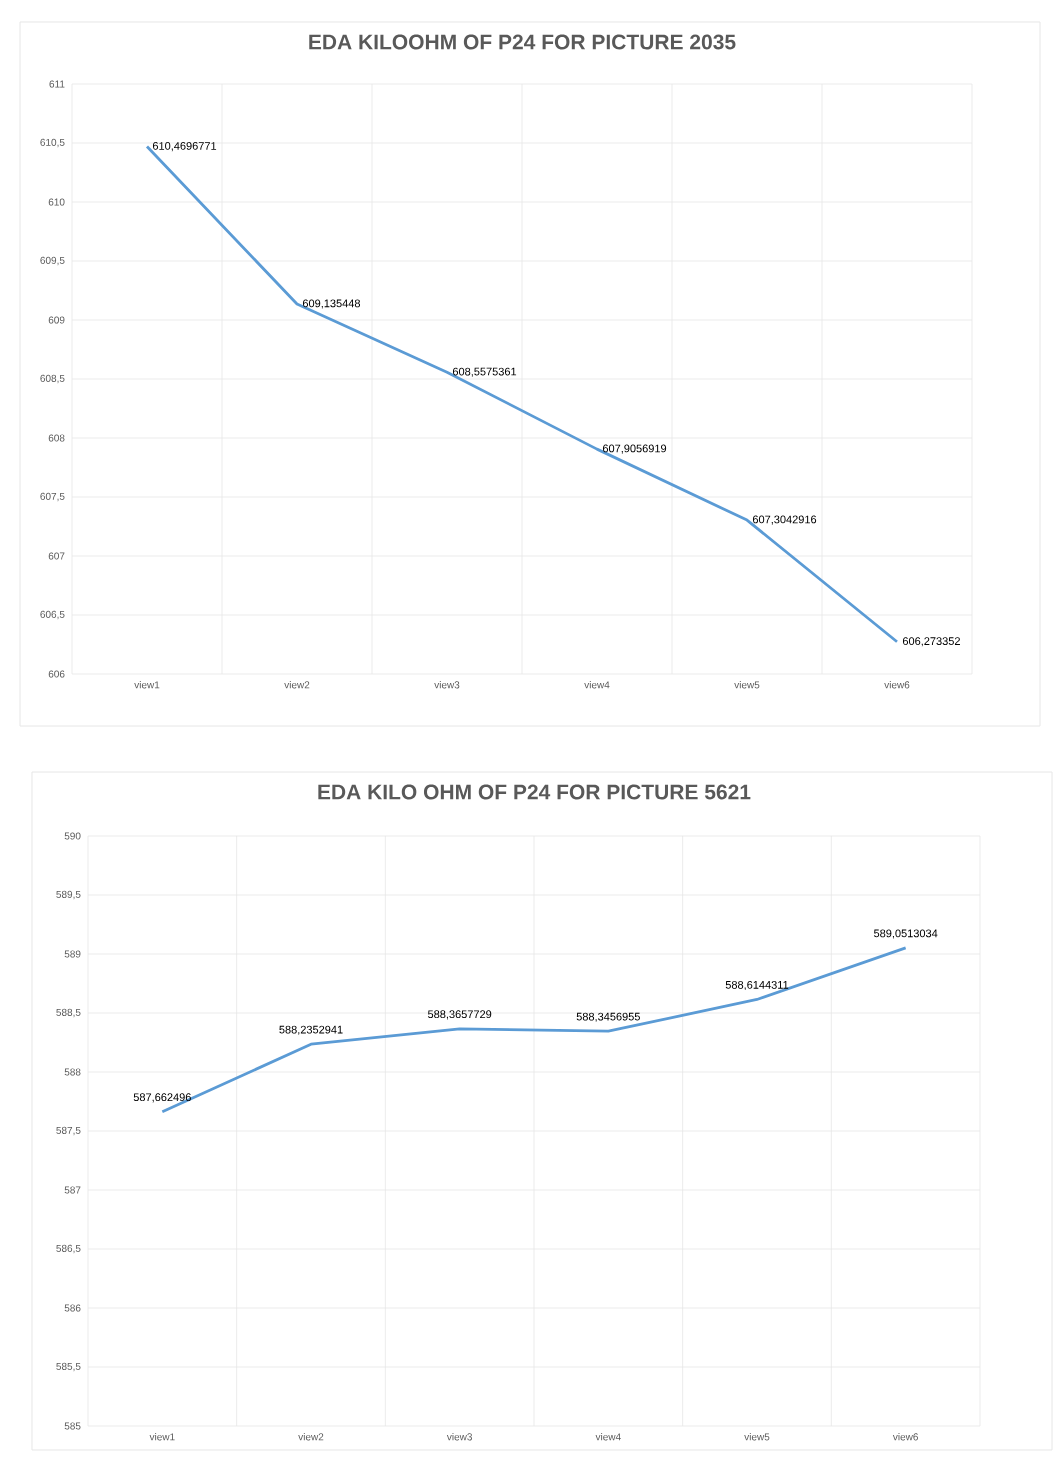 Image resolution: width=1058 pixels, height=1458 pixels. What do you see at coordinates (522, 42) in the screenshot?
I see `chart-title: EDA KILOOHM OF P24 FOR PICTURE 2035` at bounding box center [522, 42].